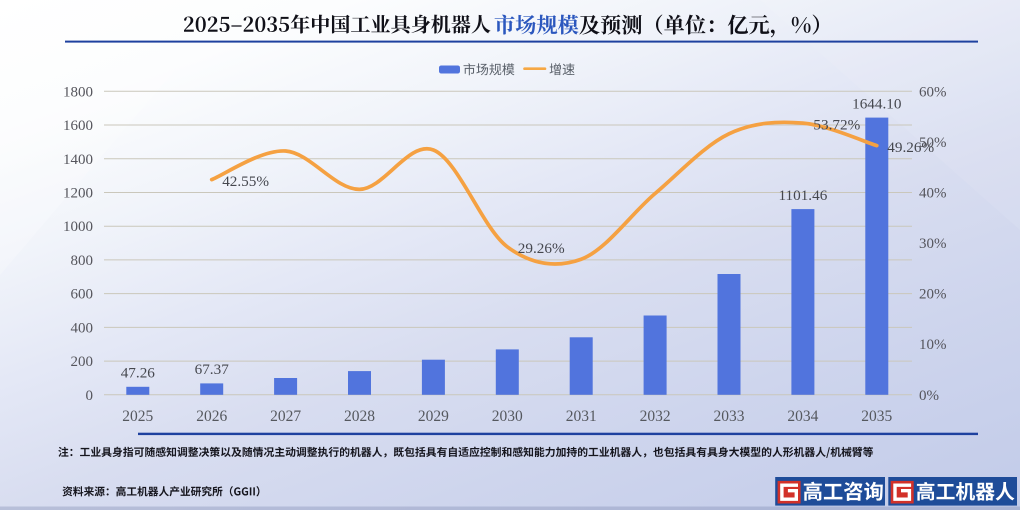 This screenshot has width=1020, height=510. Describe the element at coordinates (933, 143) in the screenshot. I see `svg-text: 50%` at that location.